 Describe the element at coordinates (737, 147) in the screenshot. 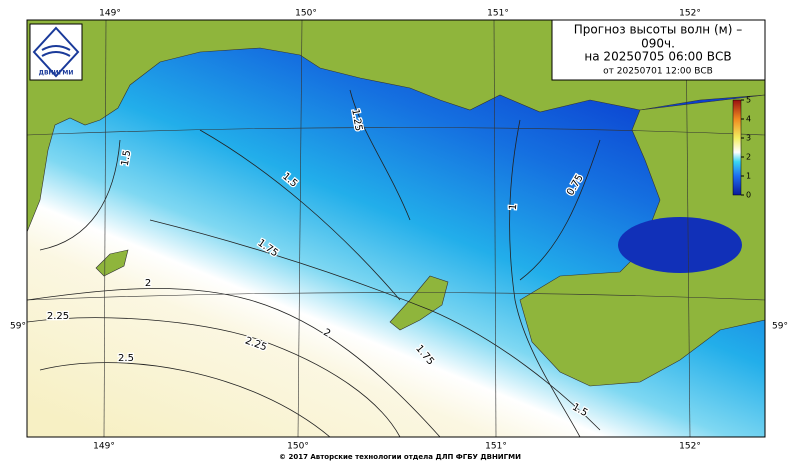

I see `colorbar` at that location.